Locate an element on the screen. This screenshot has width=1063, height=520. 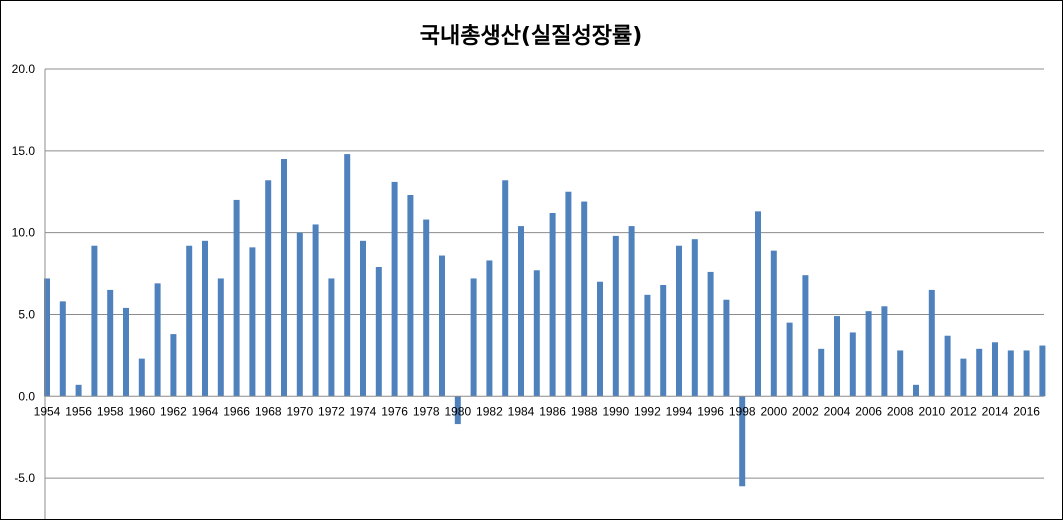
x-tick-label: 1970 is located at coordinates (299, 411).